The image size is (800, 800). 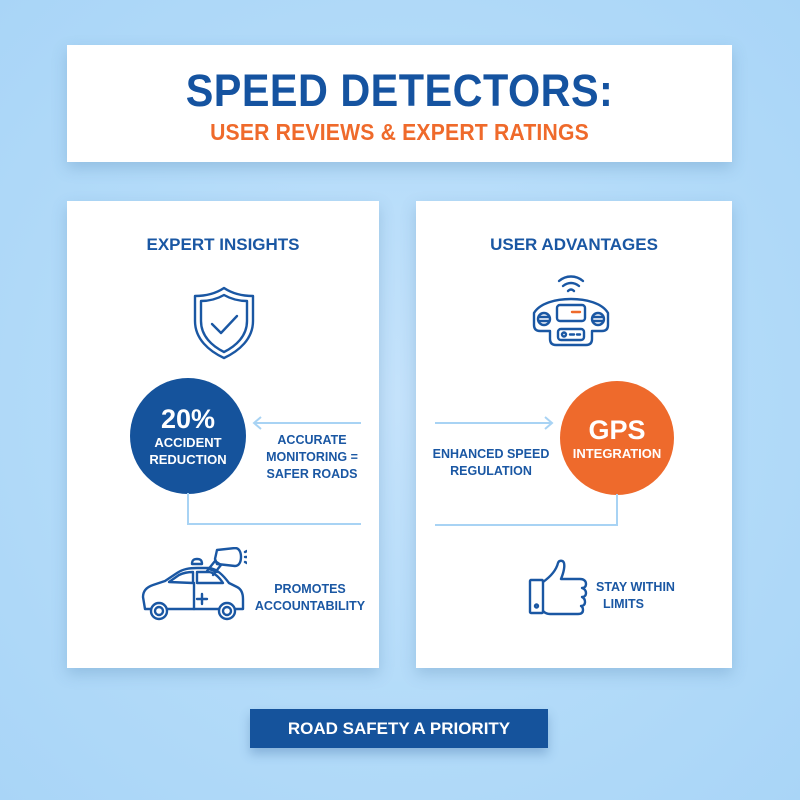 What do you see at coordinates (224, 323) in the screenshot?
I see `shield-check-icon` at bounding box center [224, 323].